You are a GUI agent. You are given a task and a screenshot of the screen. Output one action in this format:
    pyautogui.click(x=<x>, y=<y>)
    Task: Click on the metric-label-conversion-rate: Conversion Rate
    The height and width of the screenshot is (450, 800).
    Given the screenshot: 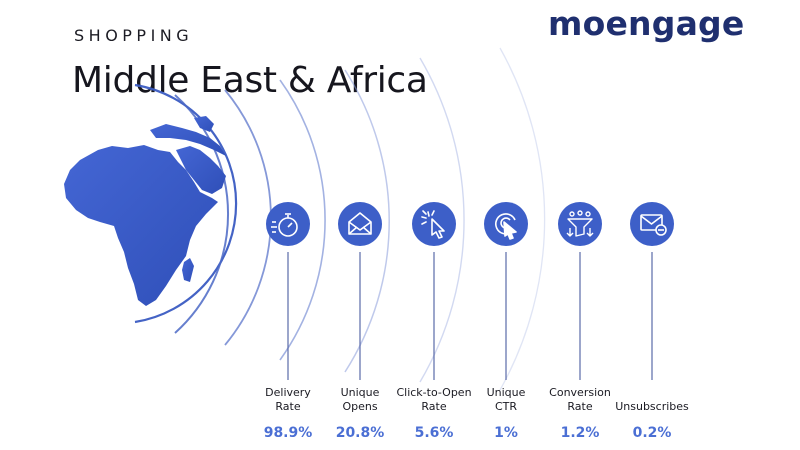 What is the action you would take?
    pyautogui.click(x=580, y=399)
    